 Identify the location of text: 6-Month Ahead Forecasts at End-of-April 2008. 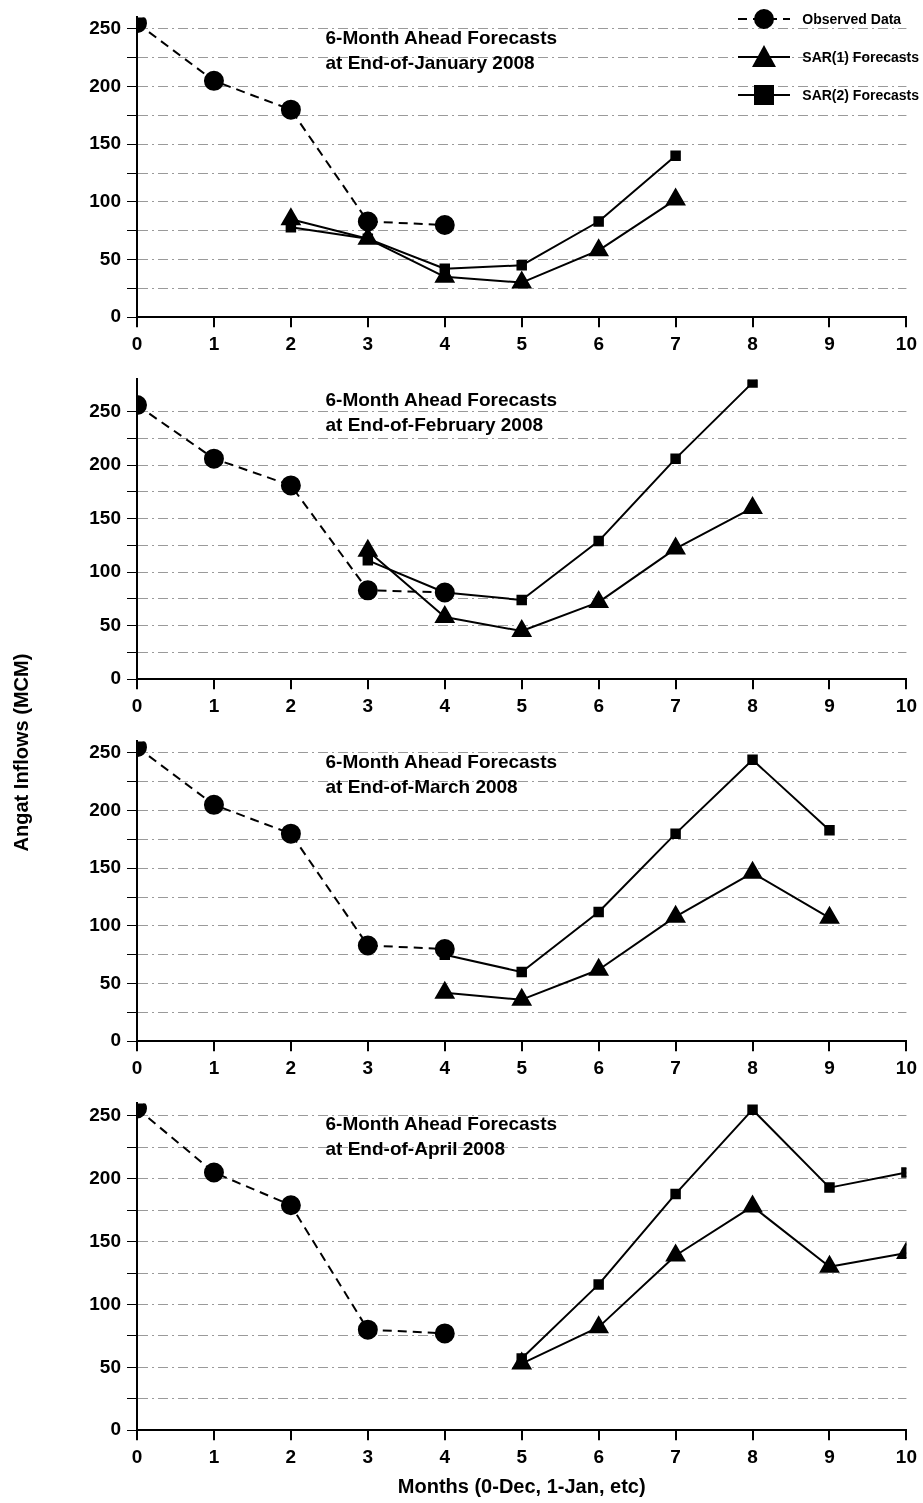
(441, 1136).